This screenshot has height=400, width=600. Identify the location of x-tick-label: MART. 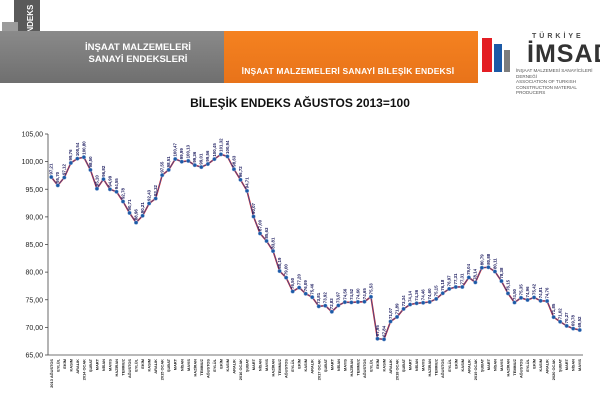
(488, 364).